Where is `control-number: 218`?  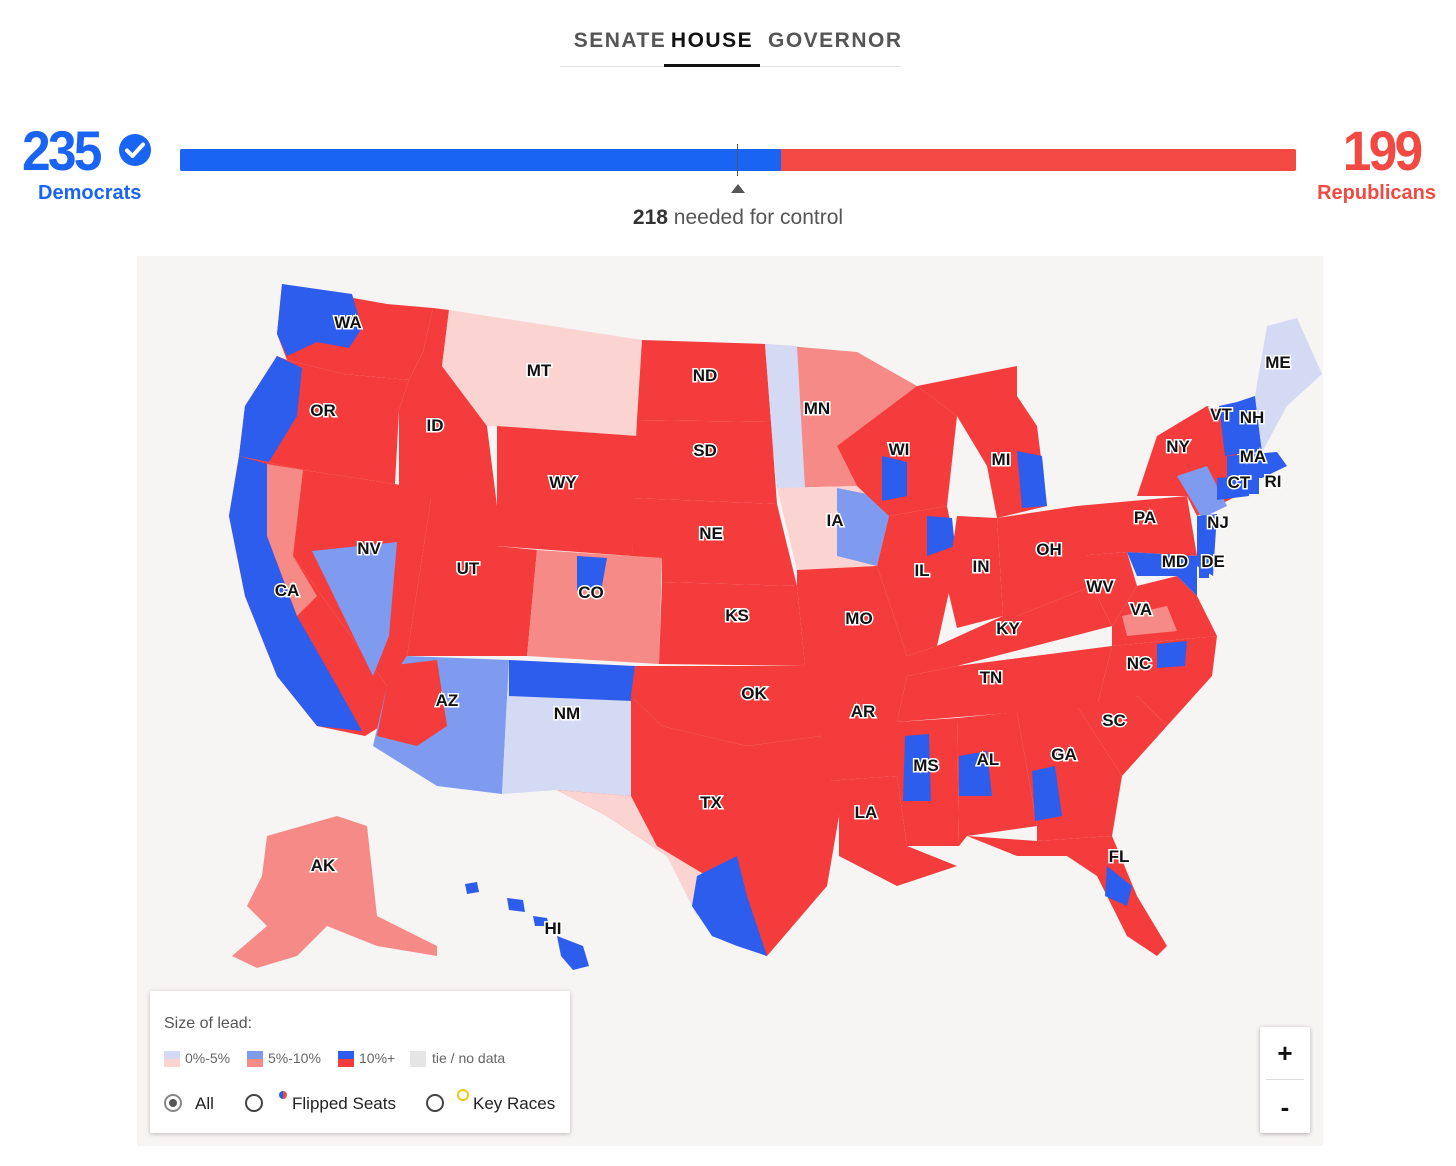 control-number: 218 is located at coordinates (650, 217).